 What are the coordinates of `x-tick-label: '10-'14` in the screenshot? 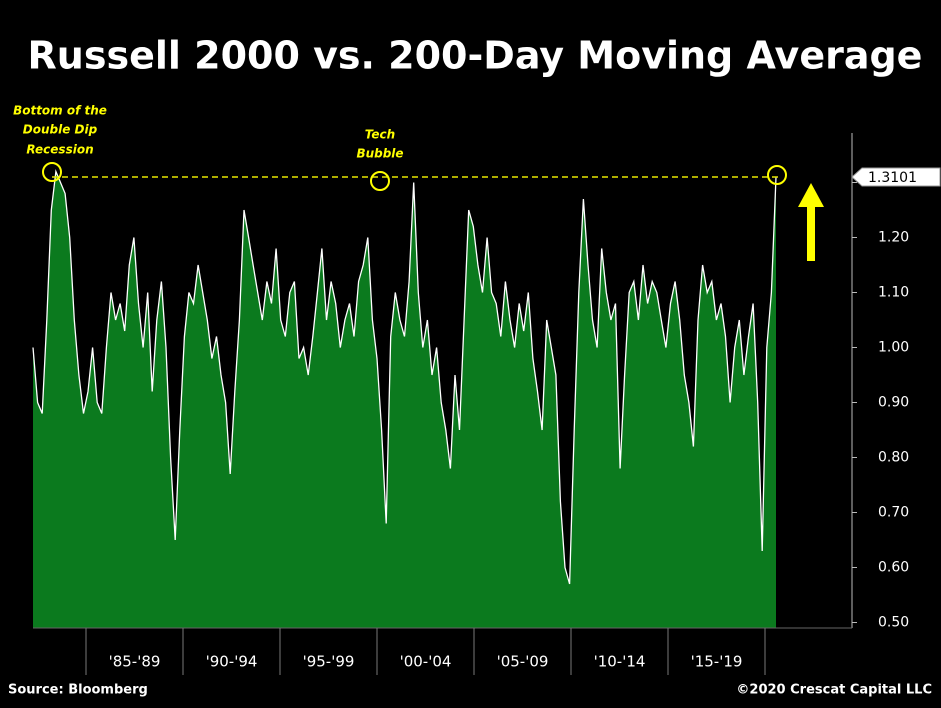 It's located at (620, 662).